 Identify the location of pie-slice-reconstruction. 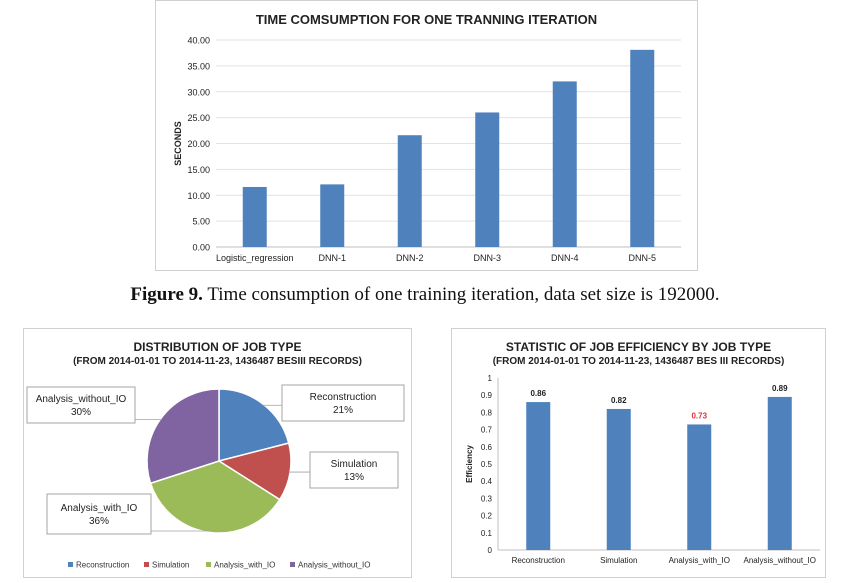
(254, 425).